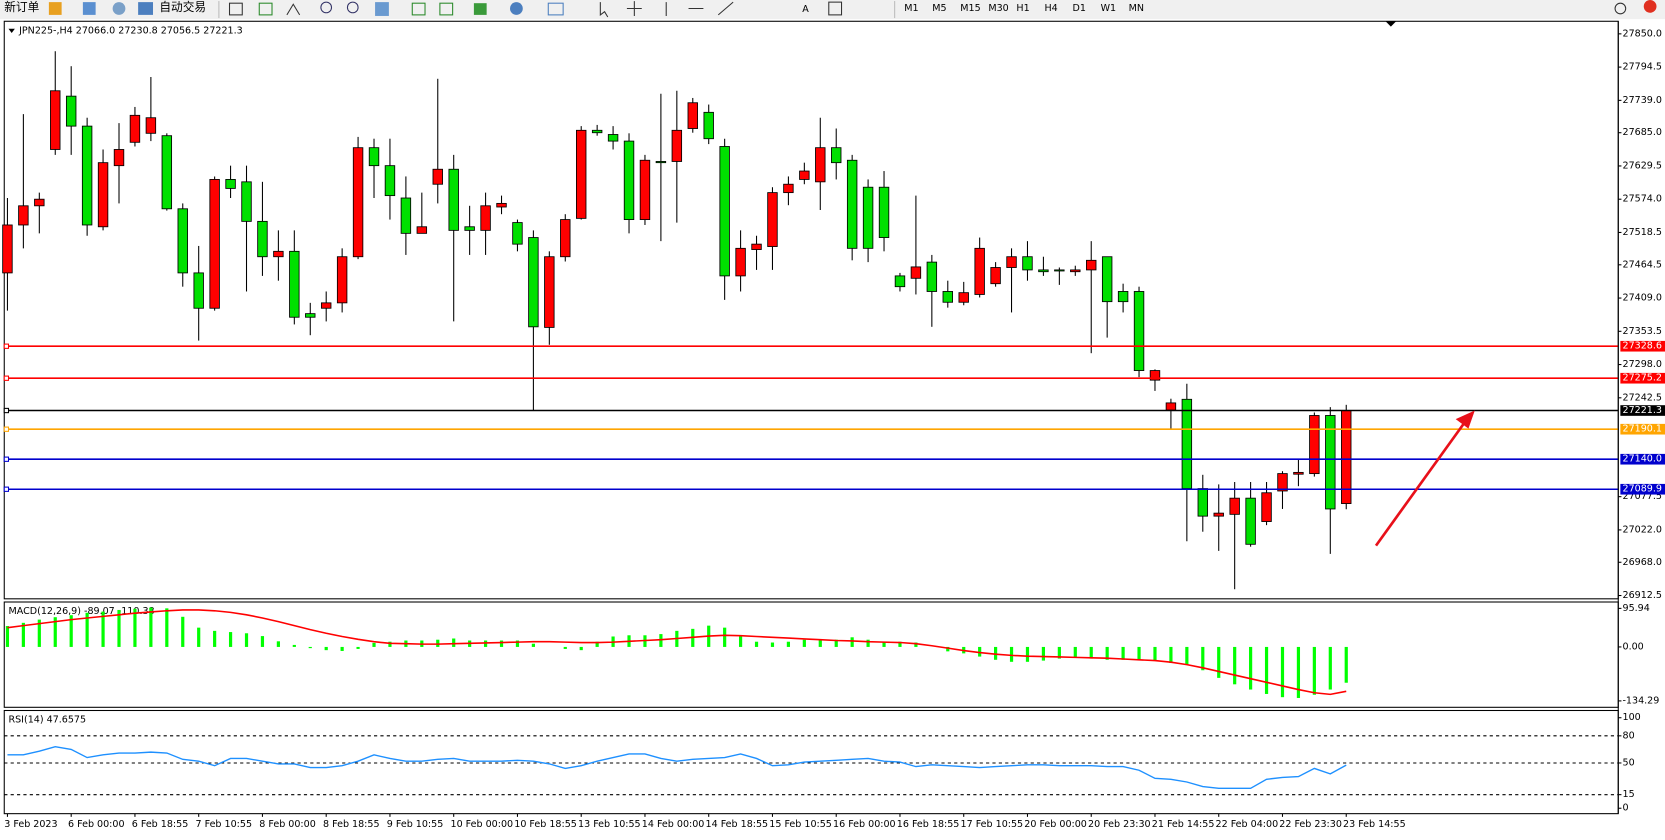 Image resolution: width=1665 pixels, height=840 pixels. Describe the element at coordinates (182, 7) in the screenshot. I see `auto-trading-button: 自动交易` at that location.